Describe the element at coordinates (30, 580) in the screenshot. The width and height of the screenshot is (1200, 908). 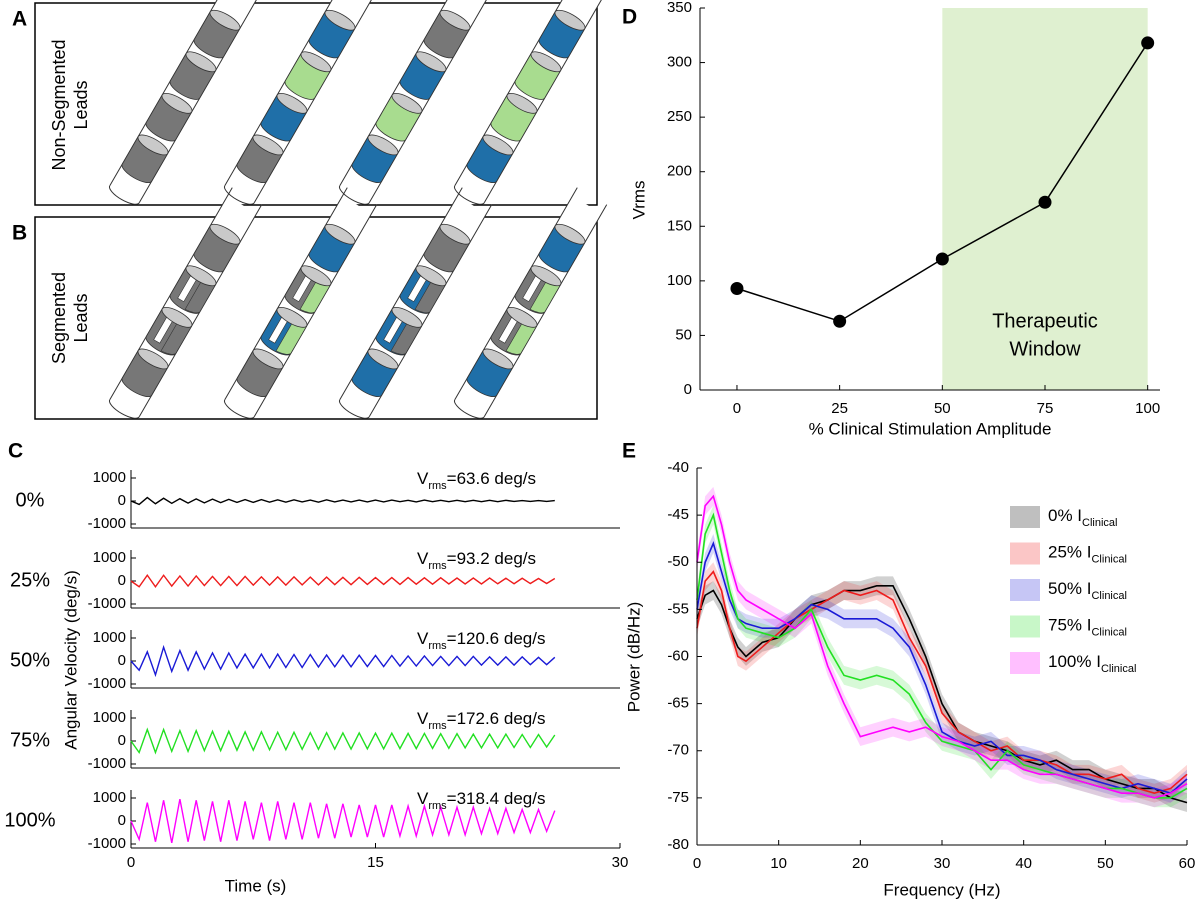
I see `row-label: 25%` at that location.